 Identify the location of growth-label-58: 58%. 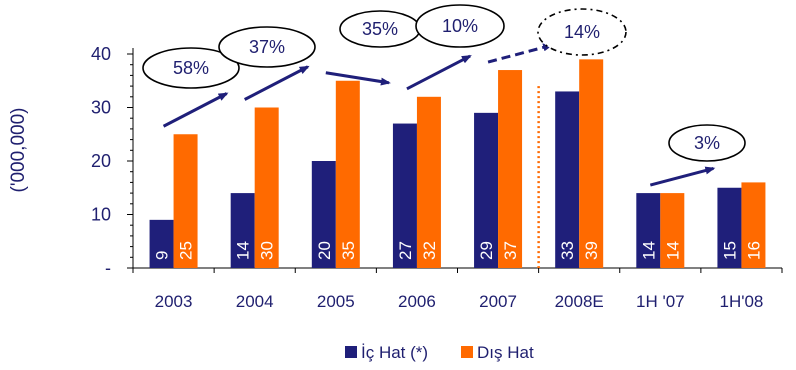
(191, 68).